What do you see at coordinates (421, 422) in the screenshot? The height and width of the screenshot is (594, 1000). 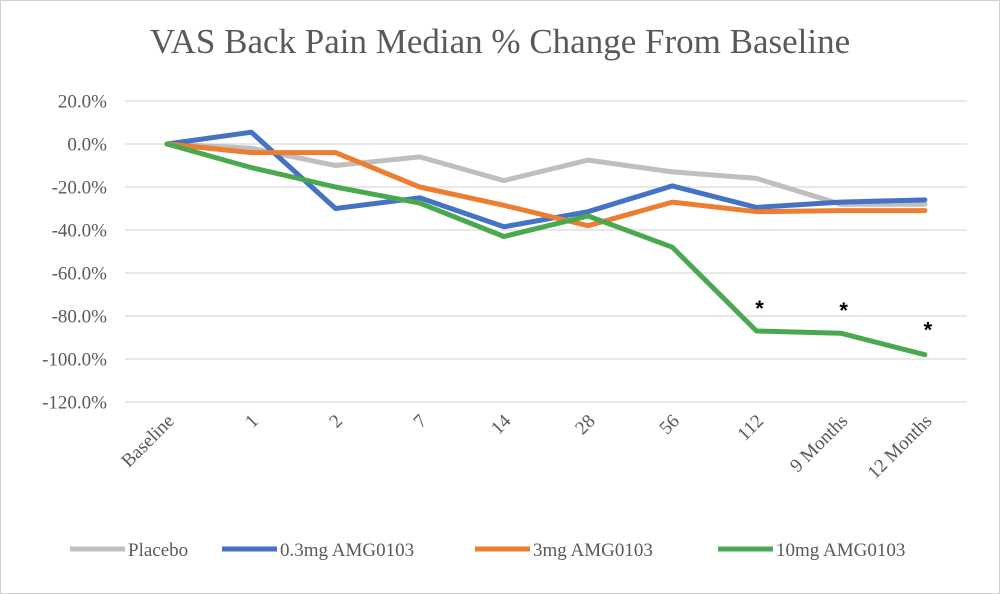 I see `x-tick-label: 7` at bounding box center [421, 422].